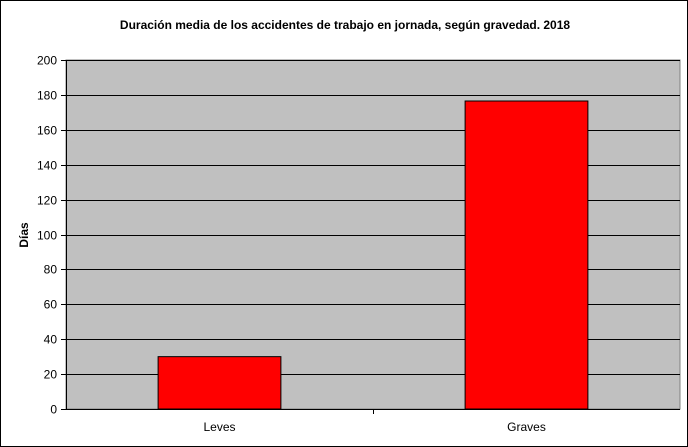 Image resolution: width=688 pixels, height=447 pixels. What do you see at coordinates (219, 383) in the screenshot?
I see `bar-leves` at bounding box center [219, 383].